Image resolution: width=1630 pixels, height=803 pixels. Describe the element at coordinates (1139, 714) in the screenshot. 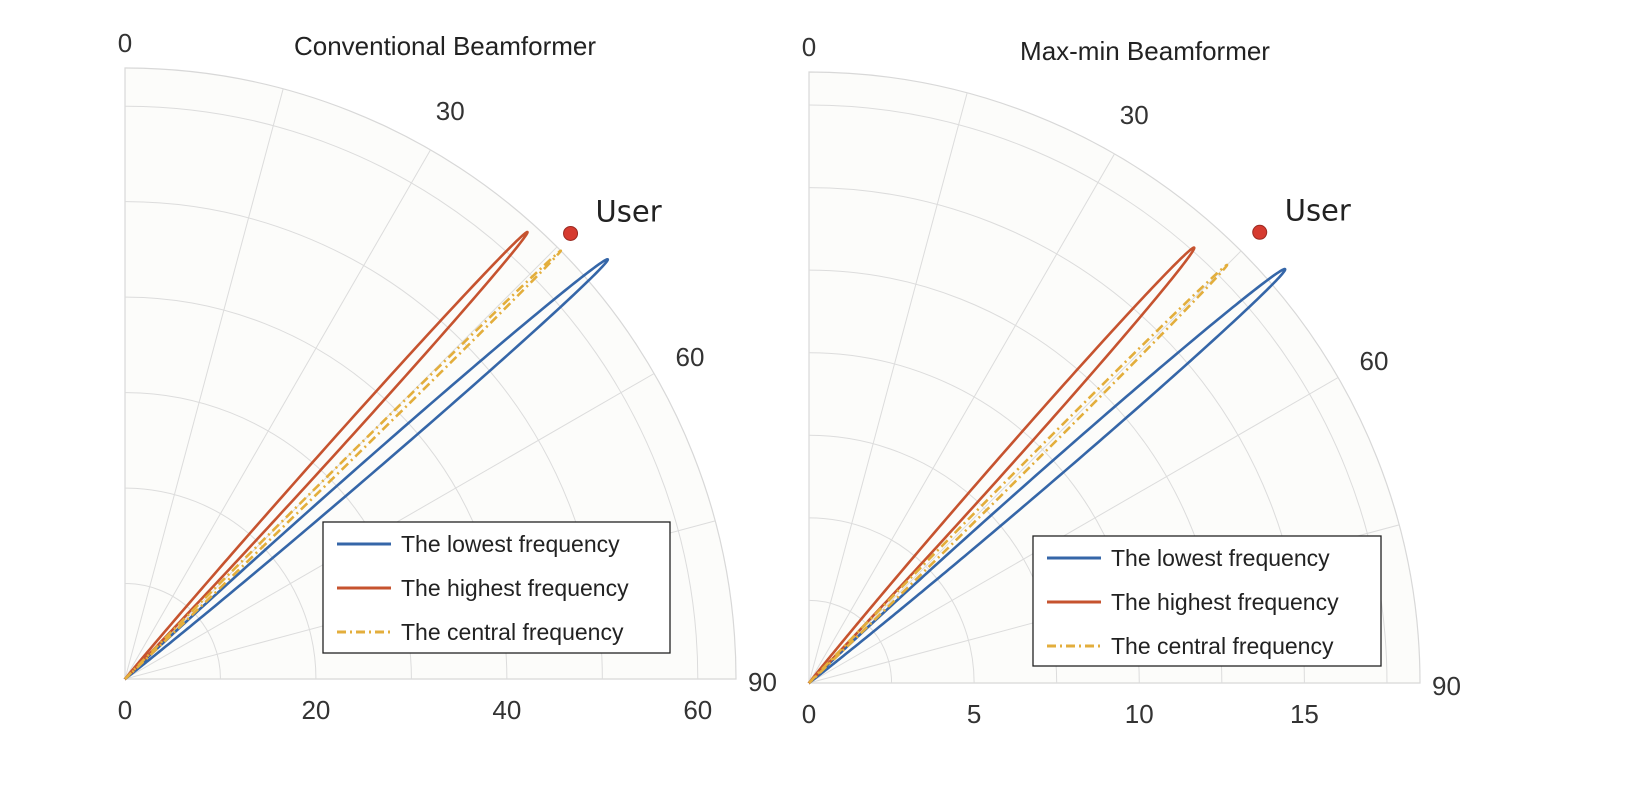

I see `radius-tick-label: 10` at that location.